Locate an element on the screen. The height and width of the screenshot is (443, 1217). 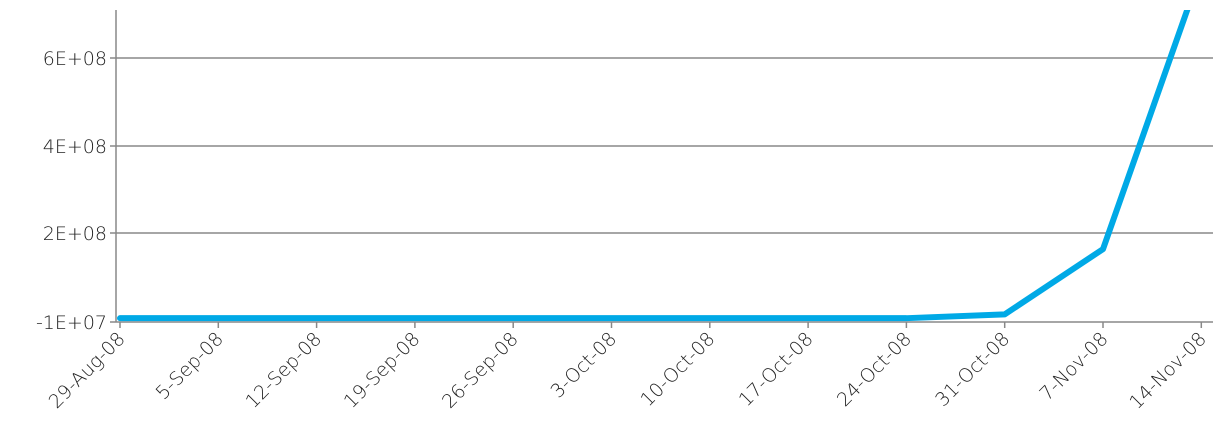
x-tick-label: 14-Nov-08 is located at coordinates (1168, 371).